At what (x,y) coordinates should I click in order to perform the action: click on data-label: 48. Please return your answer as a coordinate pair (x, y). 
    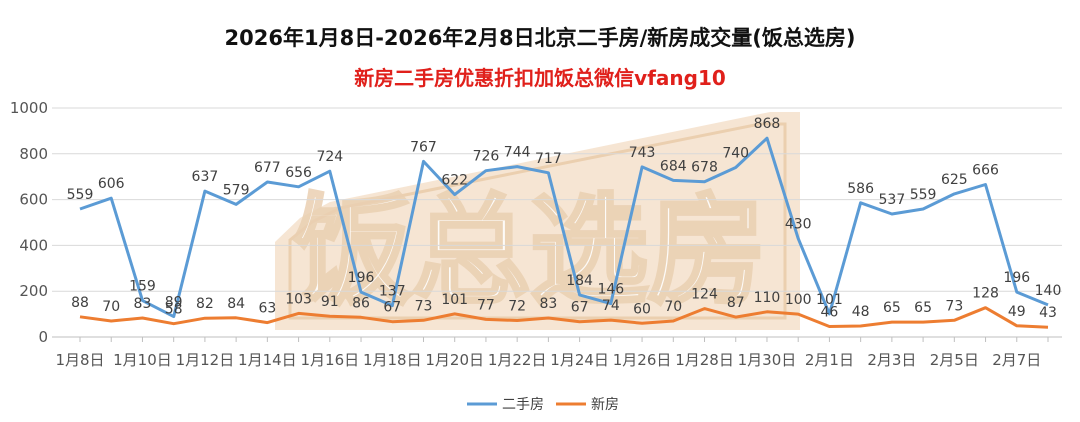
    Looking at the image, I should click on (861, 312).